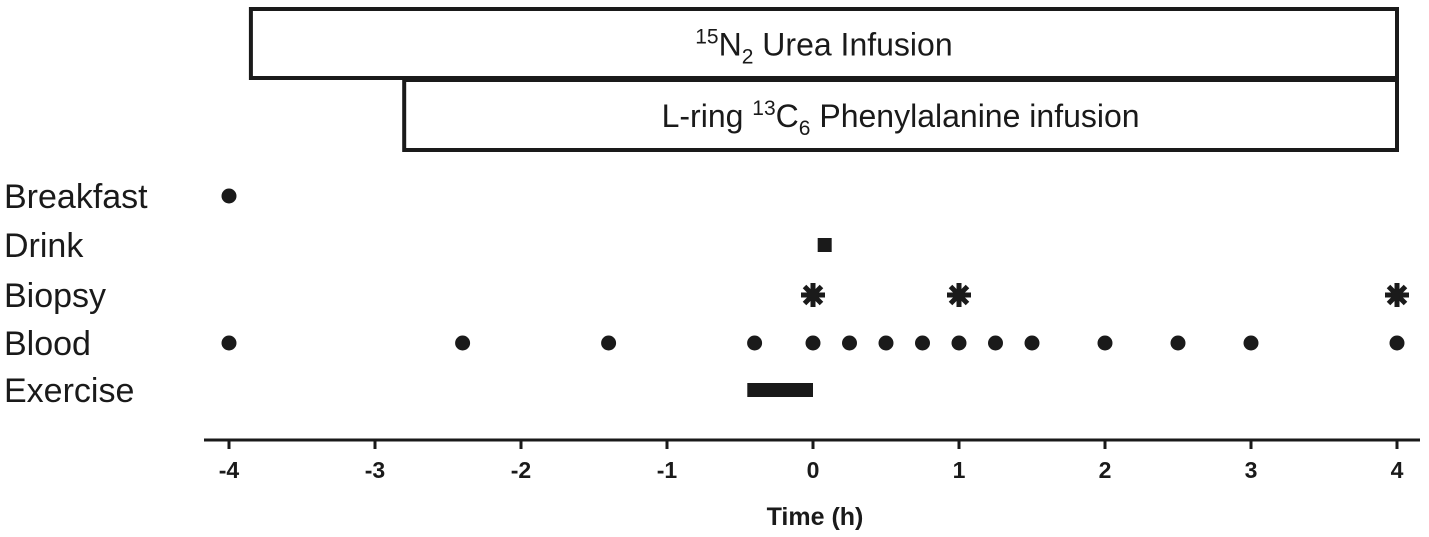 This screenshot has height=537, width=1429. I want to click on row-label-breakfast: Breakfast, so click(76, 197).